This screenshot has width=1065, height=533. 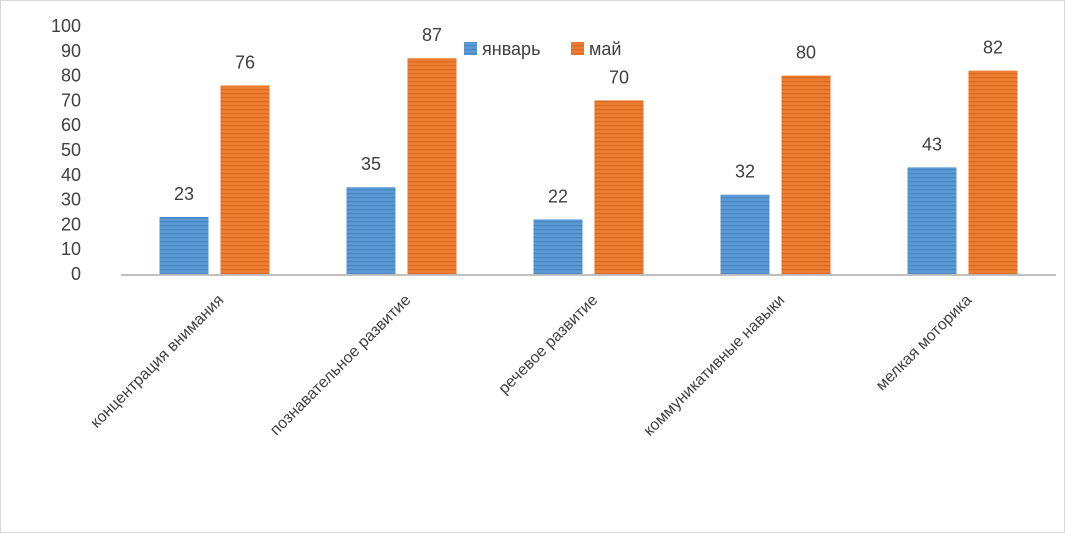 I want to click on y-tick-label: 60, so click(x=71, y=125).